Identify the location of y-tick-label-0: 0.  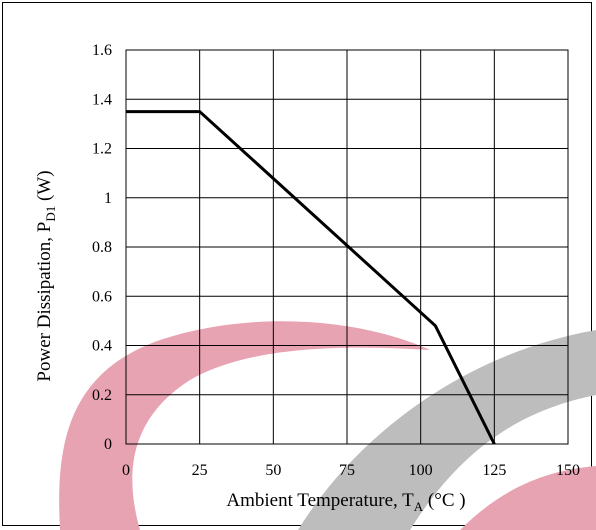
(108, 444).